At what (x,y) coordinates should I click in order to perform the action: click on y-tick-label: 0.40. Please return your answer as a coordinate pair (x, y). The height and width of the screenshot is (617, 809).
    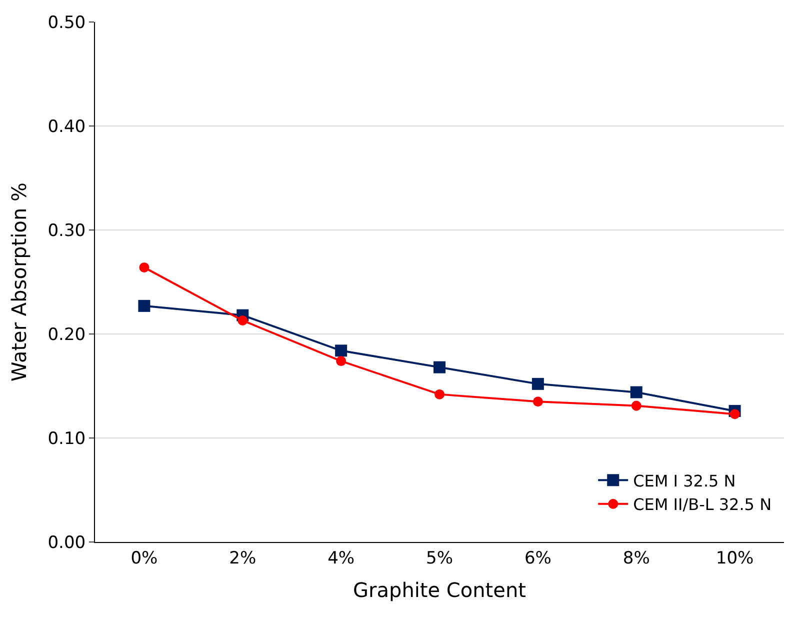
    Looking at the image, I should click on (67, 126).